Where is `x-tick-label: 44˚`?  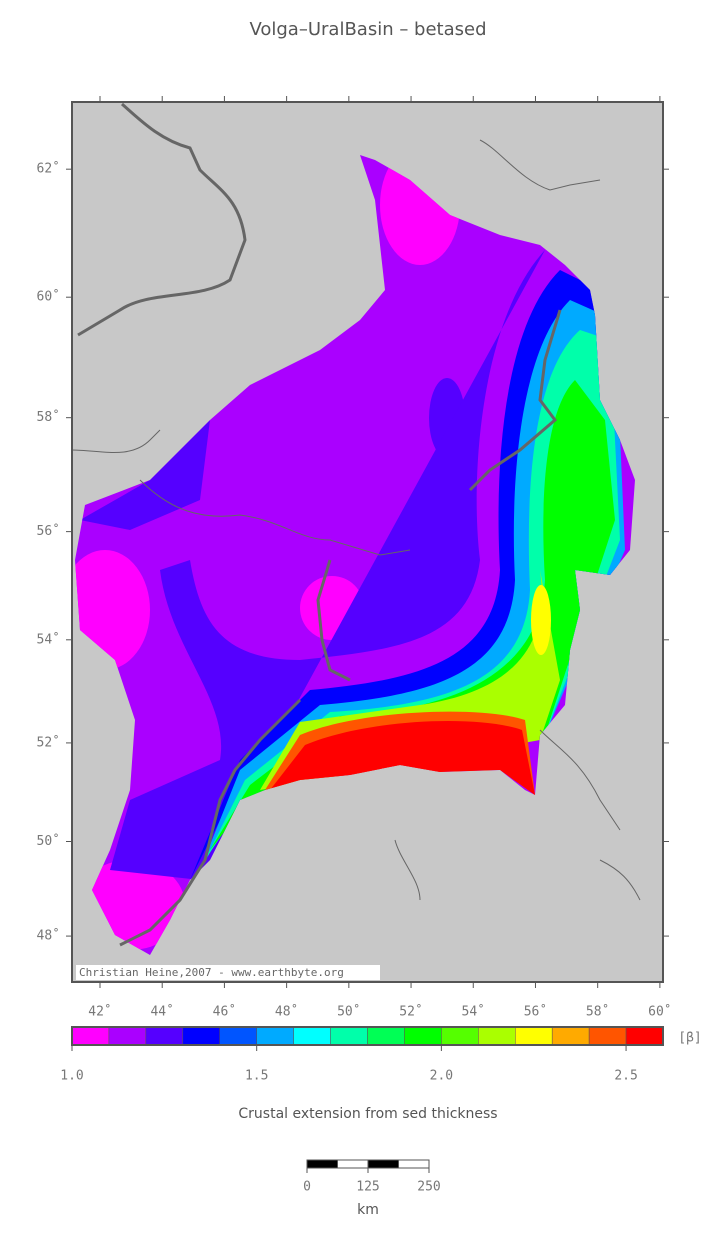
x-tick-label: 44˚ is located at coordinates (161, 1012).